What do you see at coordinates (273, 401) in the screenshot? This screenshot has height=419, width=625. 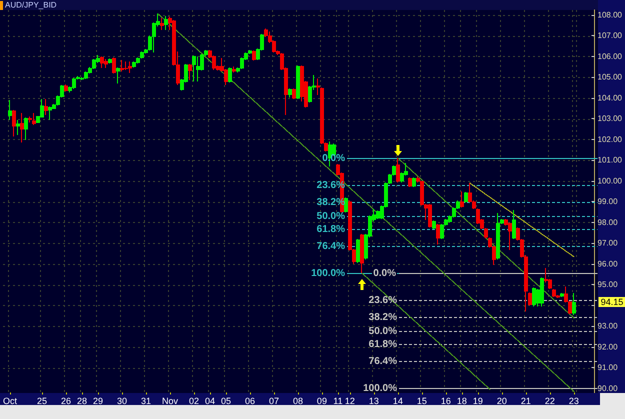 I see `x-tick-label: 07` at bounding box center [273, 401].